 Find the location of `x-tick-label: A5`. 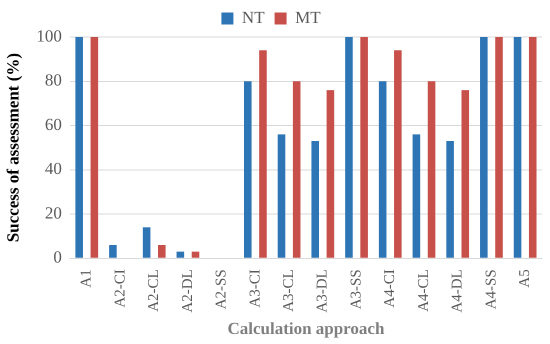

x-tick-label: A5 is located at coordinates (525, 278).